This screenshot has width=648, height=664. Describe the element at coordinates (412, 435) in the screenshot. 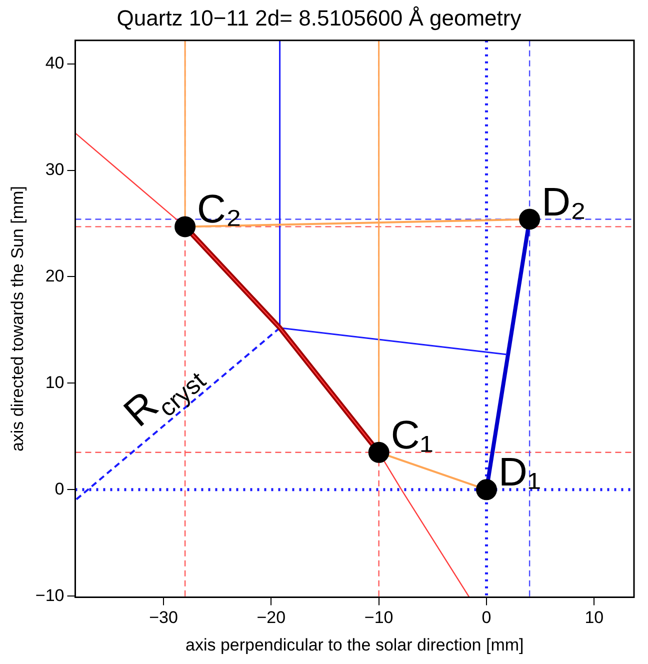

I see `annotation: C₁` at that location.